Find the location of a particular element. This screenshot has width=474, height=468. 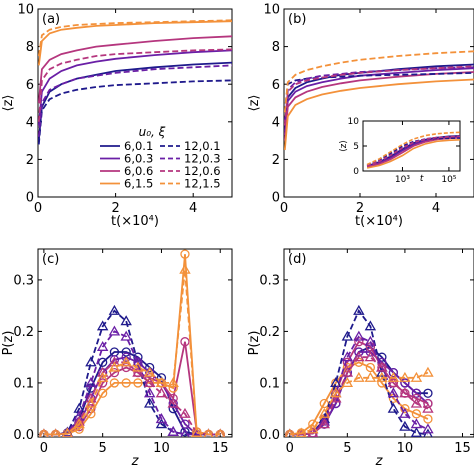

inset-series-line is located at coordinates (413, 148).